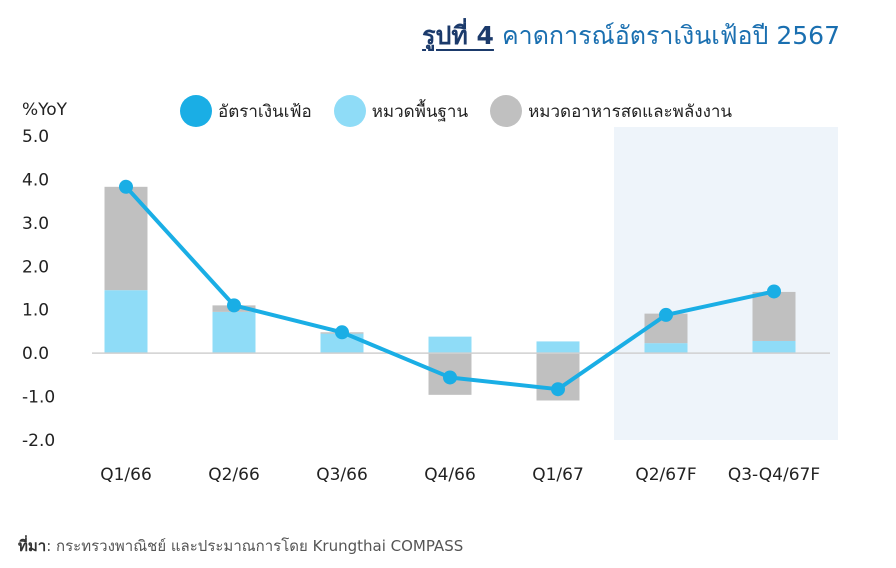  I want to click on legend-label-core: หมวดพื้นฐาน, so click(420, 111).